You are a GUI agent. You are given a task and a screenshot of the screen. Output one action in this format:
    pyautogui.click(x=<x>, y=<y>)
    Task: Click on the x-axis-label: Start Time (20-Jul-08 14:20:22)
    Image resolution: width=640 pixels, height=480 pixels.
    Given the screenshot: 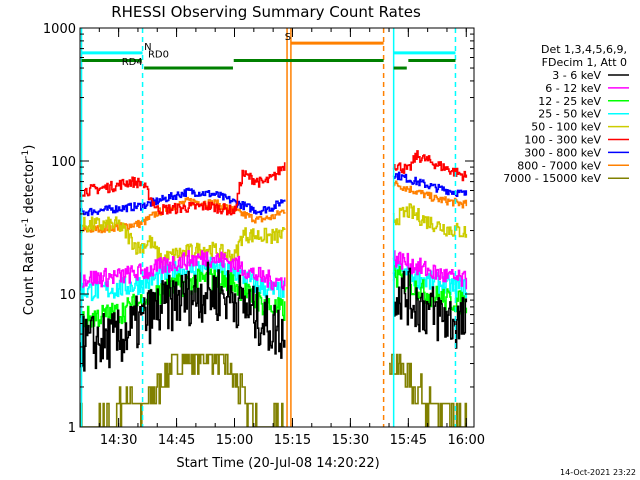 What is the action you would take?
    pyautogui.click(x=277, y=463)
    